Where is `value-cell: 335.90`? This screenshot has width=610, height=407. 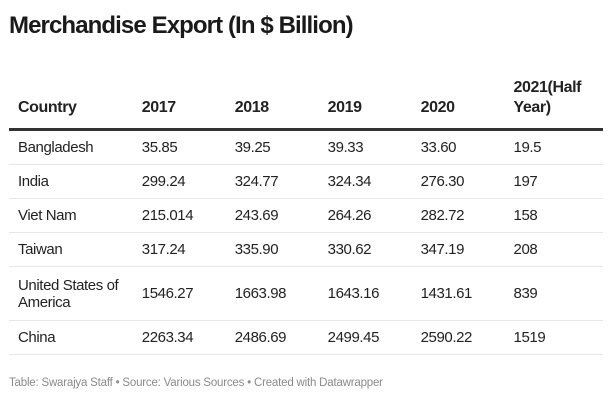 value-cell: 335.90 is located at coordinates (281, 249).